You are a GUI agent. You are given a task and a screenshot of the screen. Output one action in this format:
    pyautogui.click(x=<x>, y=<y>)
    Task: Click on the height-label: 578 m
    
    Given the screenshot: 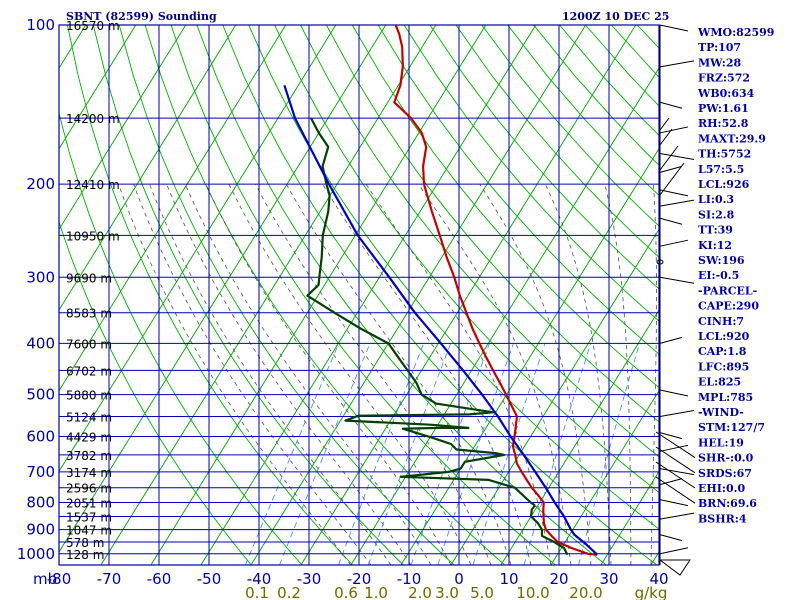 What is the action you would take?
    pyautogui.click(x=85, y=543)
    